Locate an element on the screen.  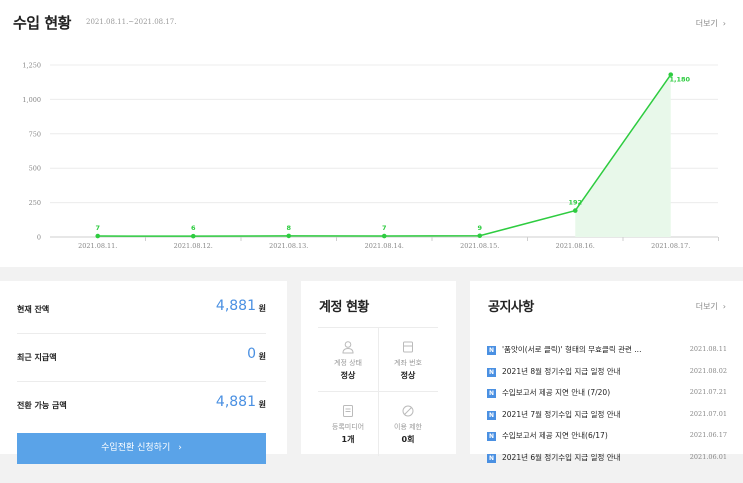
notice-item: N 수입보고서 제공 지연 안내(6/17) 2021.06.17 is located at coordinates (607, 440).